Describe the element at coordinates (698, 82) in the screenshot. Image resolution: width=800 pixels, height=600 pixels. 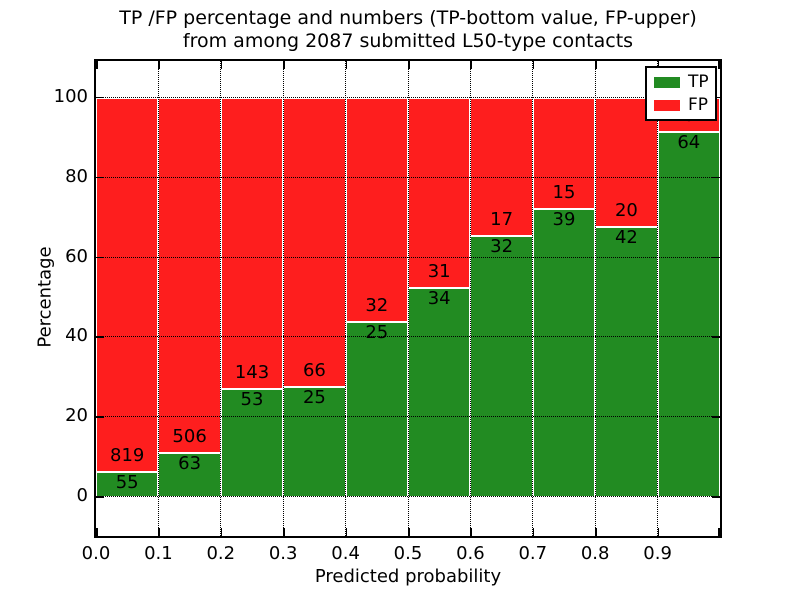
I see `legend-label-tp: TP` at that location.